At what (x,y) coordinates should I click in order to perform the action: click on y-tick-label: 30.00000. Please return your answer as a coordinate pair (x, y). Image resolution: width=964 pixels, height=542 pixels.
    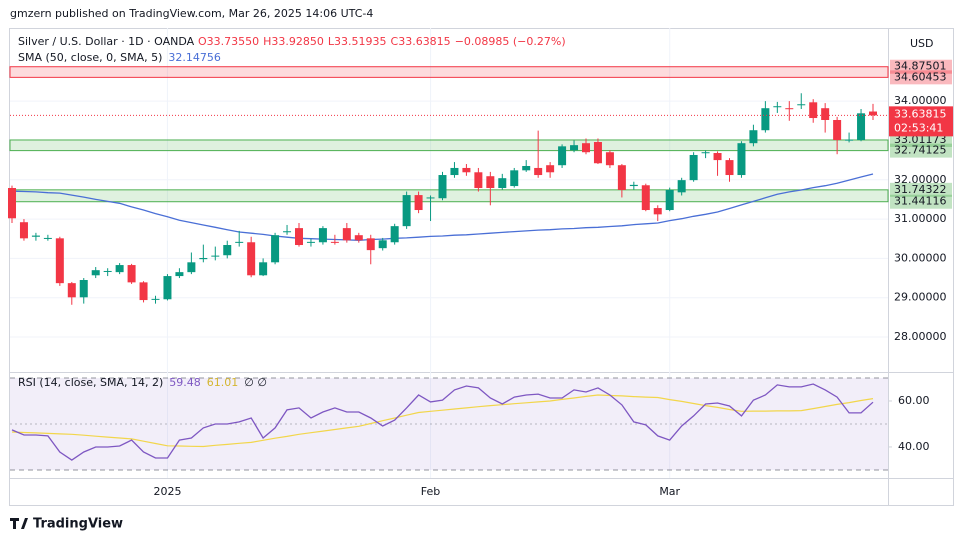
    Looking at the image, I should click on (920, 257).